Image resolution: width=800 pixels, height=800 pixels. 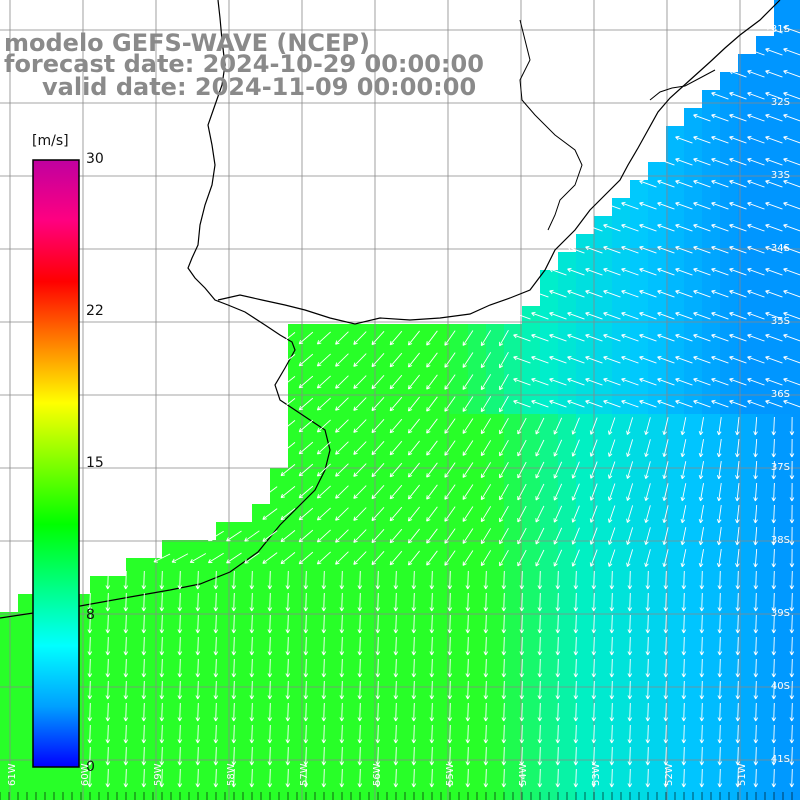 I want to click on lat-label: 33S, so click(x=780, y=175).